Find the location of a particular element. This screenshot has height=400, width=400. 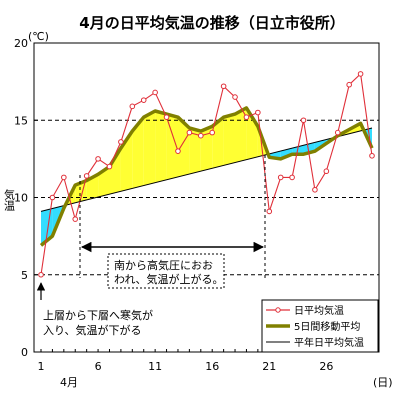

y-axis-label: 気温 is located at coordinates (9, 199).